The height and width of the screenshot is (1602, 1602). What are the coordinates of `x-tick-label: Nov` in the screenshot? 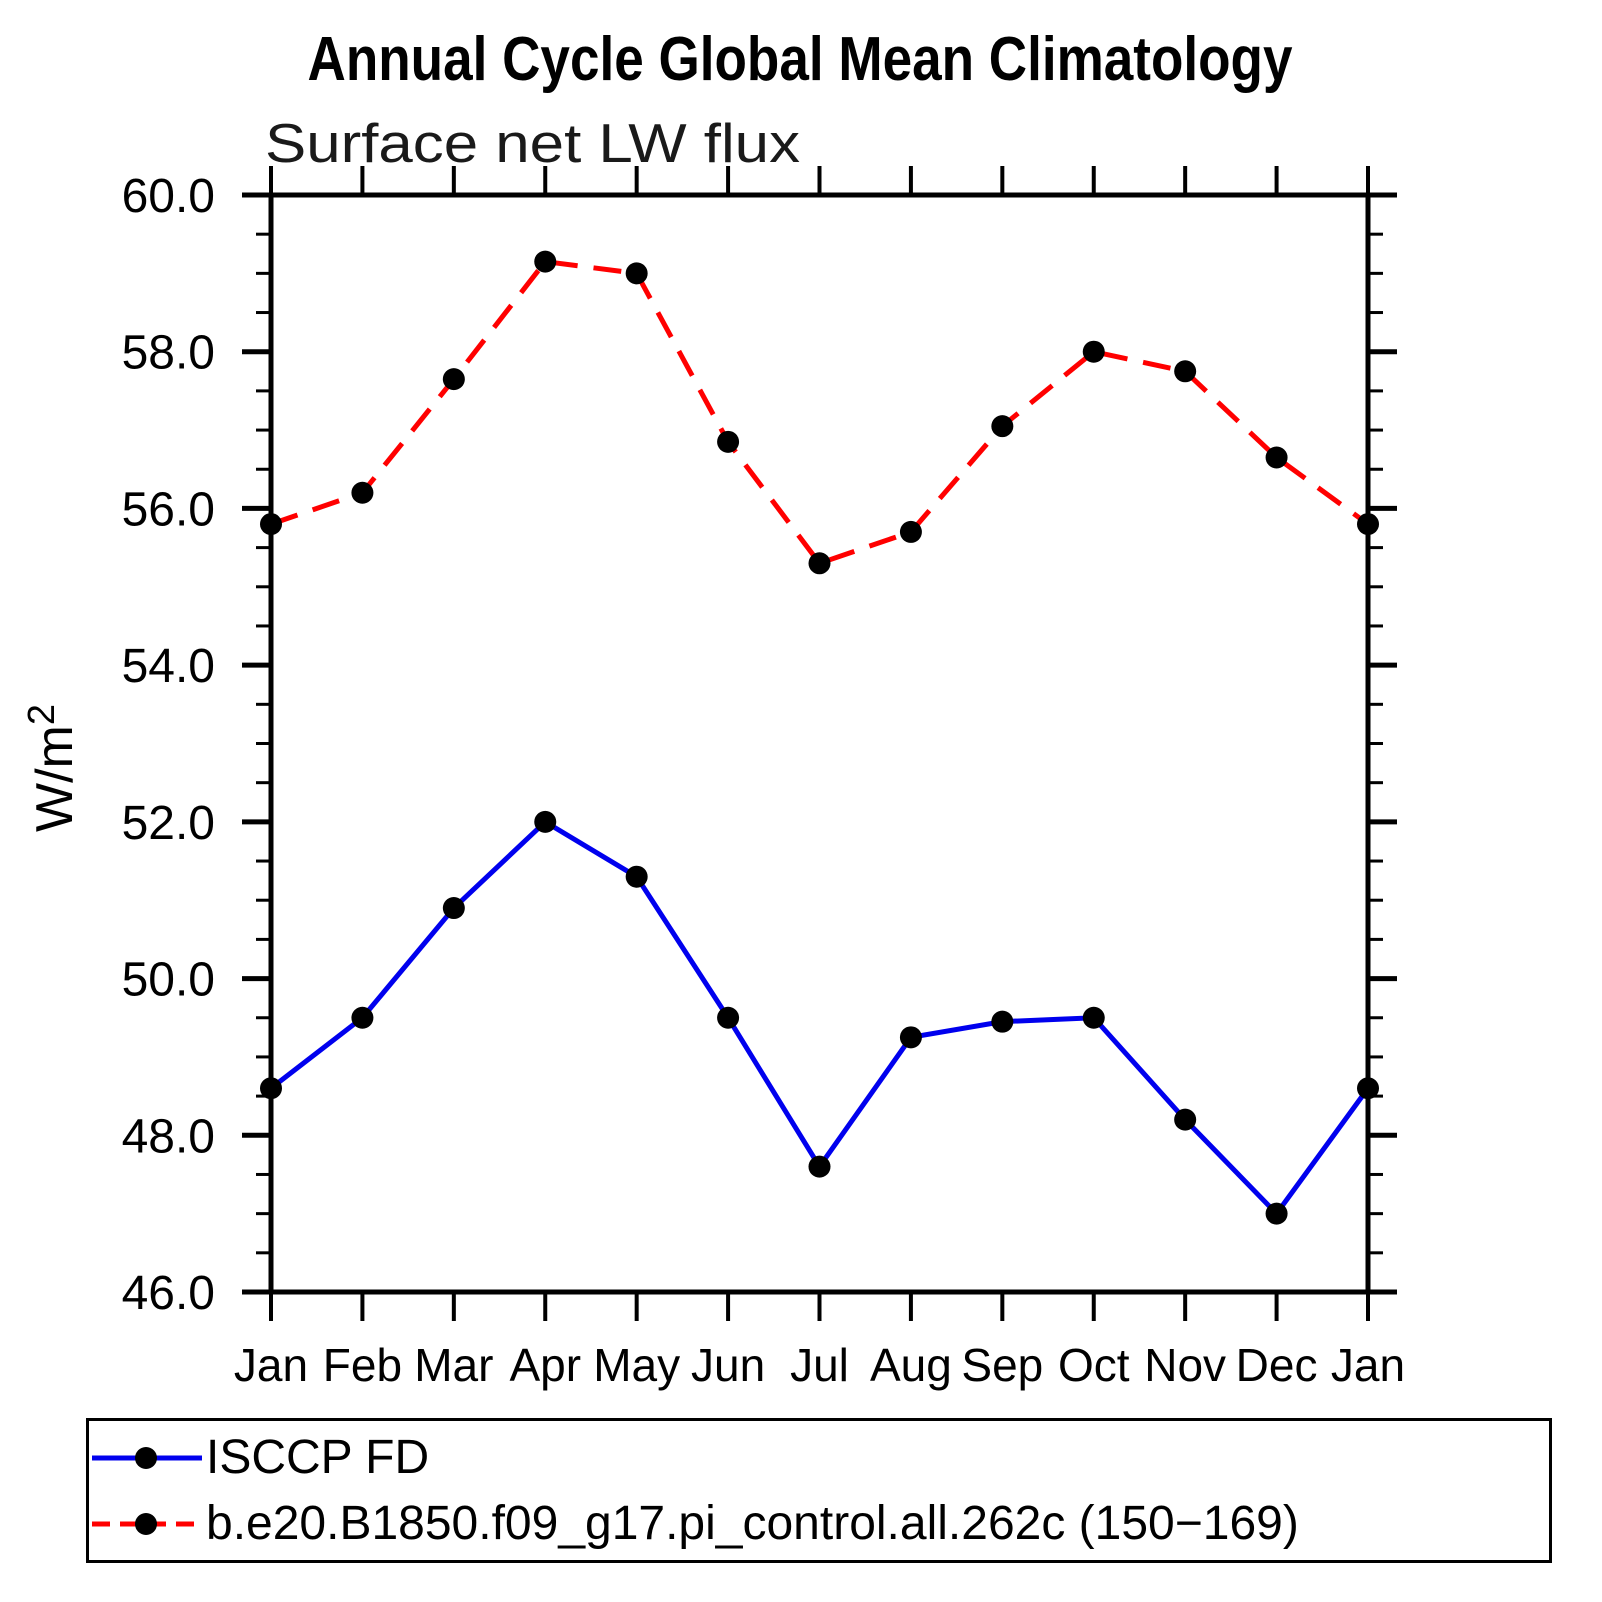 It's located at (1185, 1365).